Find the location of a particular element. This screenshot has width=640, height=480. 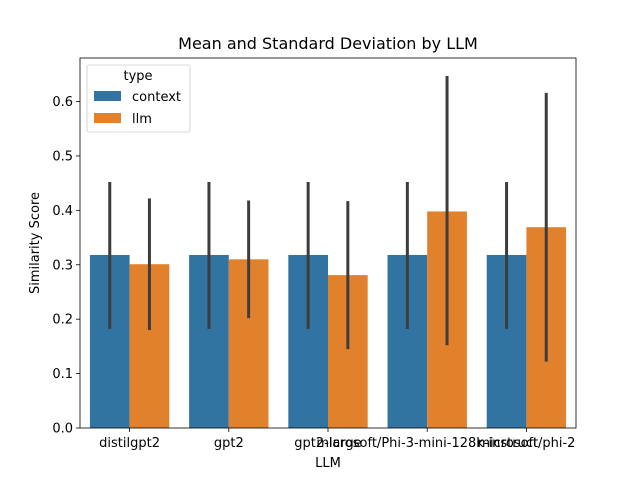

x-tick-label: microsoft/phi-2 is located at coordinates (526, 443).